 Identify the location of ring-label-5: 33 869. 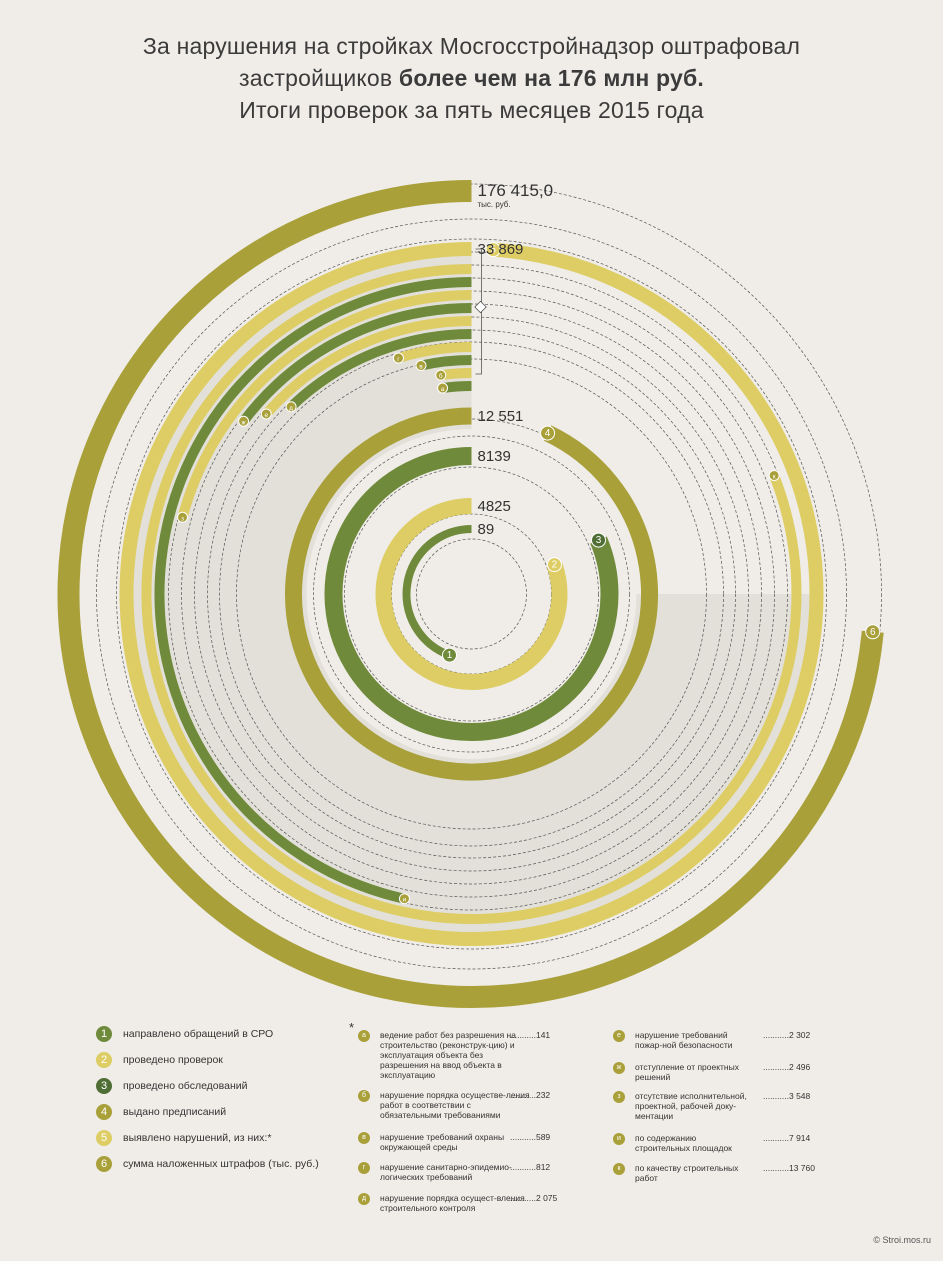
(501, 249).